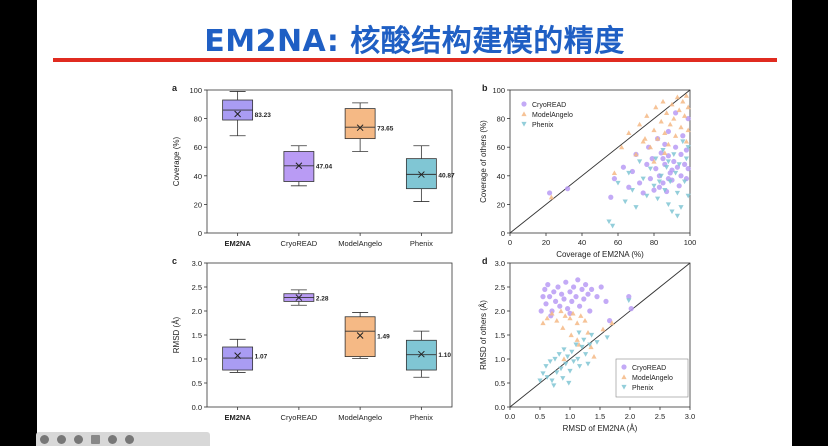 The width and height of the screenshot is (828, 446). Describe the element at coordinates (485, 88) in the screenshot. I see `panel-letter: b` at that location.